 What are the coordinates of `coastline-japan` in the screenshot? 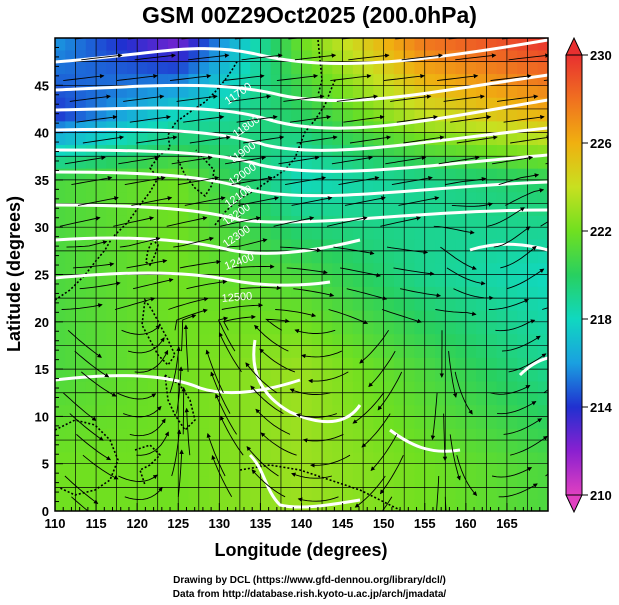 It's located at (275, 152).